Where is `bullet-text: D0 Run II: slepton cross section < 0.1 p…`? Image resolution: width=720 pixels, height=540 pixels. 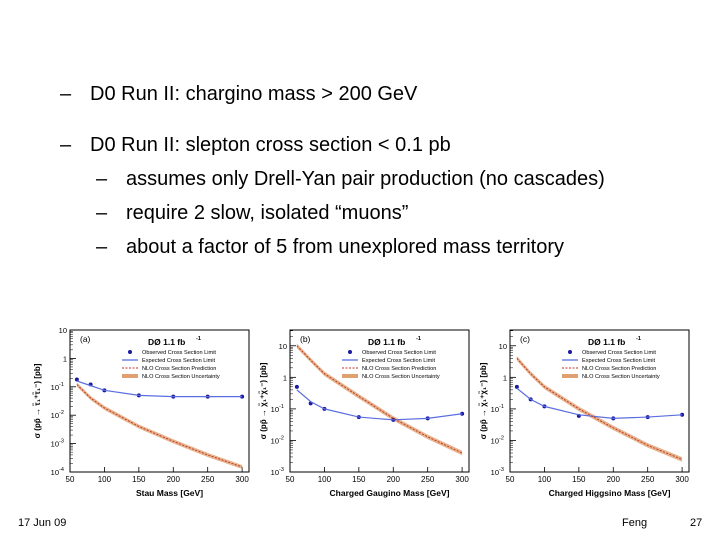
bullet-text: D0 Run II: slepton cross section < 0.1 p… is located at coordinates (270, 145).